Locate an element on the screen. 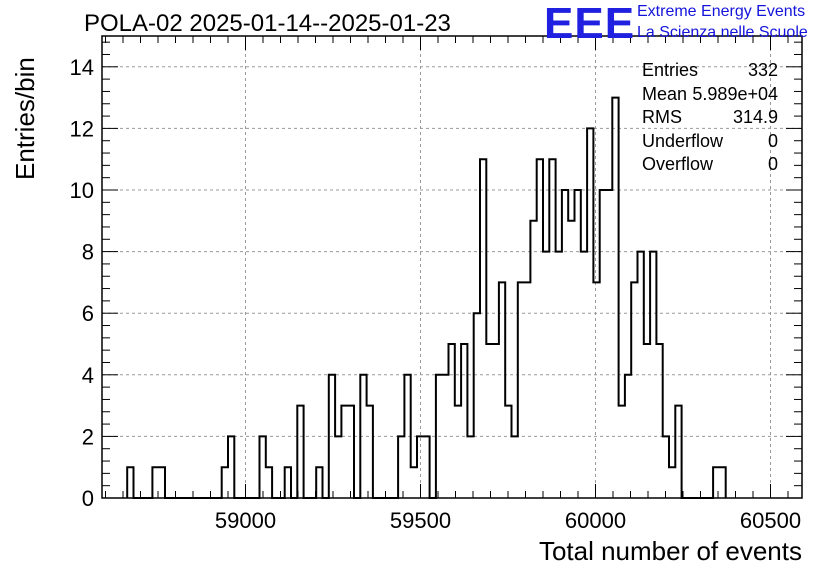  stat-rms: RMS 314.9 is located at coordinates (710, 119).